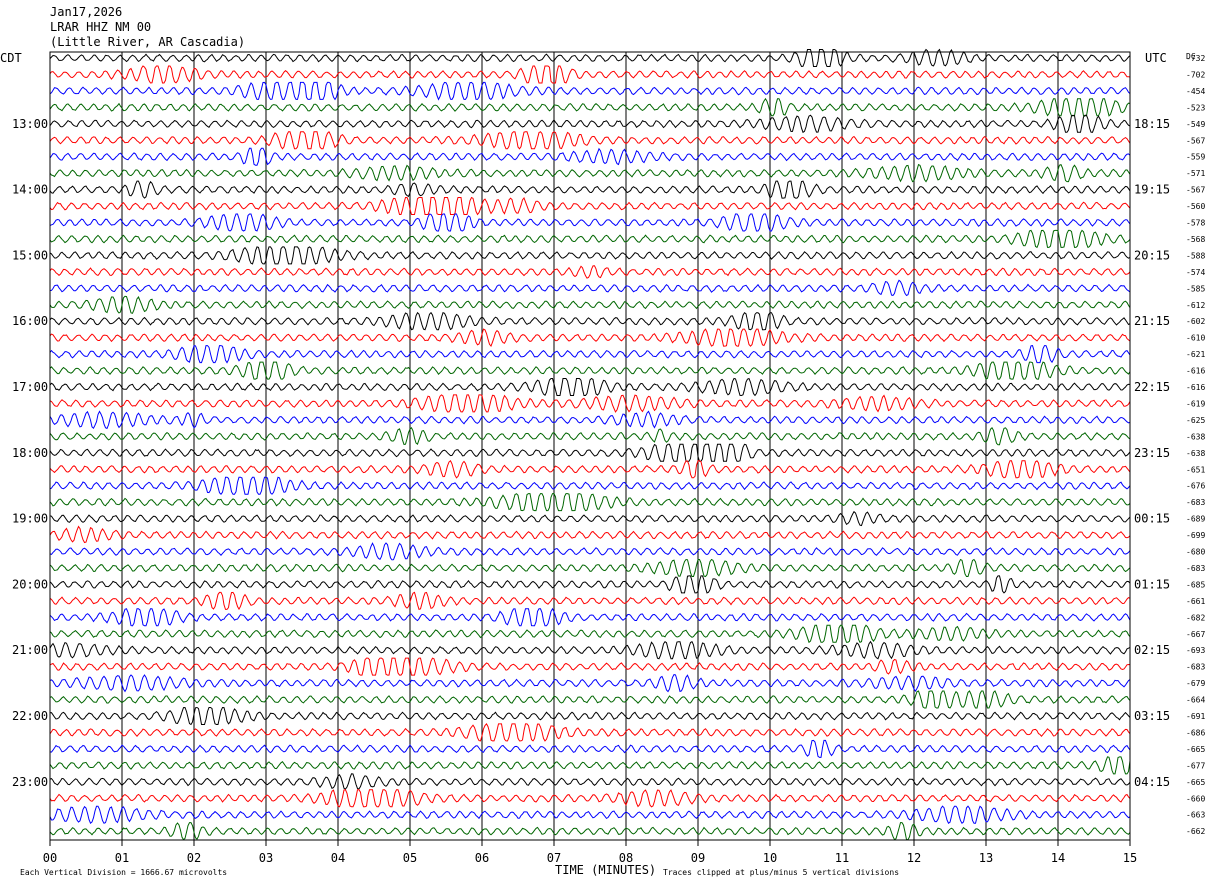 The height and width of the screenshot is (886, 1210). I want to click on dc-offset-label: -679, so click(1195, 683).